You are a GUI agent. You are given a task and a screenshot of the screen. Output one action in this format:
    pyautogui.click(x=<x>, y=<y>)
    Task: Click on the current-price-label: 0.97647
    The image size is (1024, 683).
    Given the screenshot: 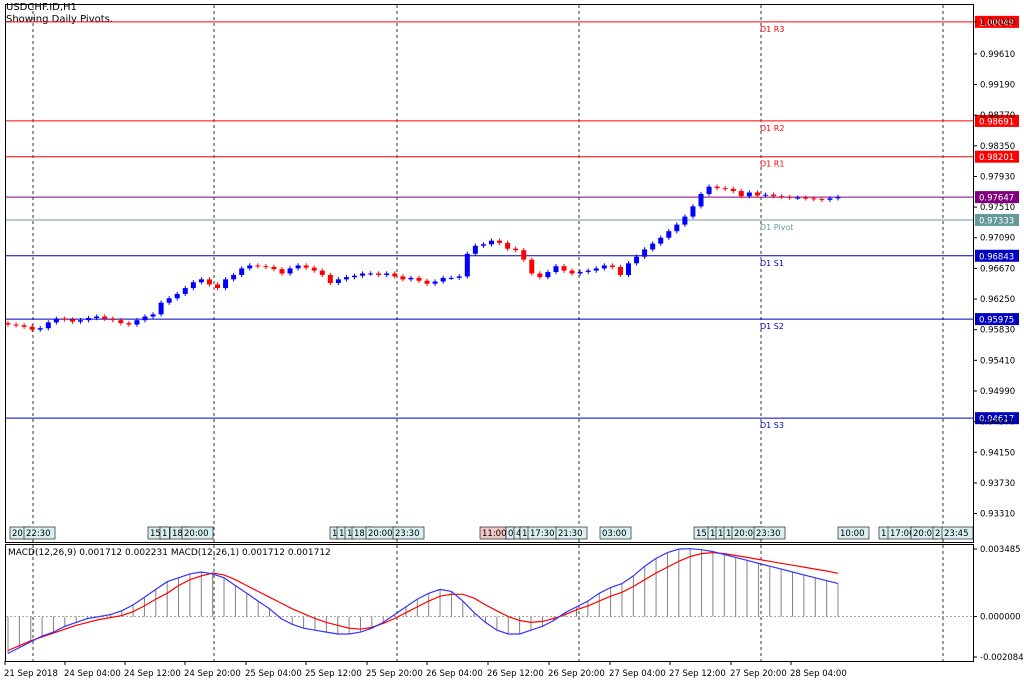 What is the action you would take?
    pyautogui.click(x=996, y=199)
    